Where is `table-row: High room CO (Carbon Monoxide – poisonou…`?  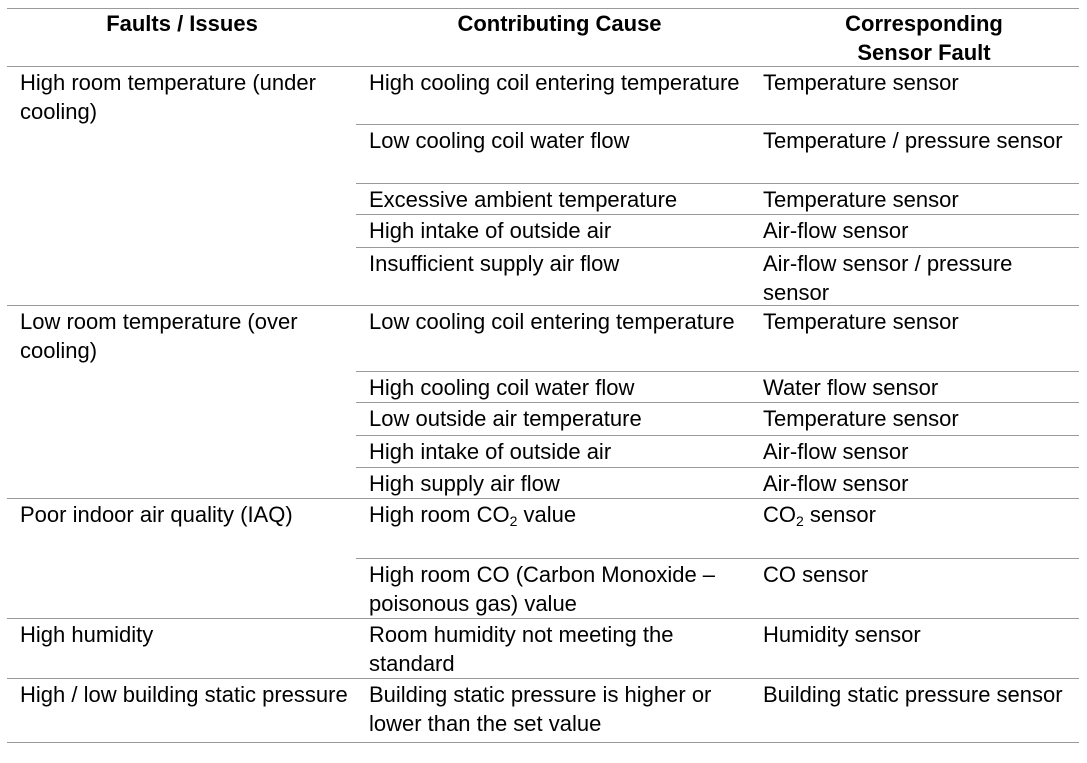
table-row: High room CO (Carbon Monoxide – poisonou… is located at coordinates (717, 588).